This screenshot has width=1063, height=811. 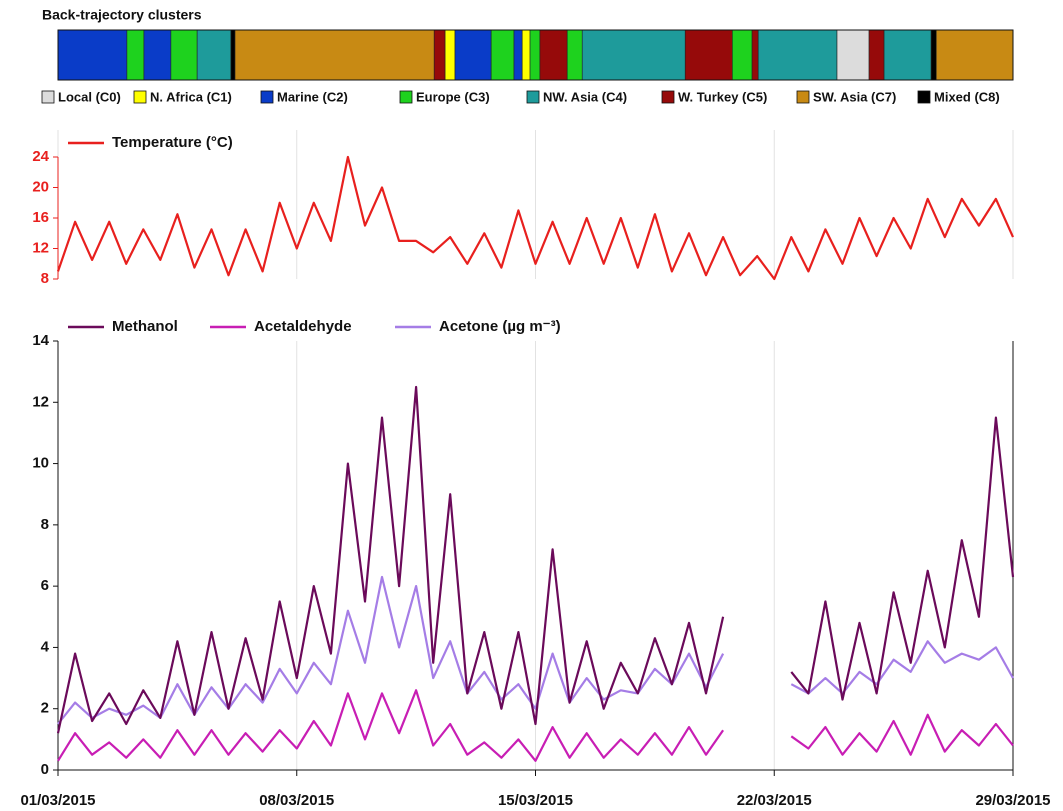 What do you see at coordinates (122, 15) in the screenshot?
I see `cluster-title: Back-trajectory clusters` at bounding box center [122, 15].